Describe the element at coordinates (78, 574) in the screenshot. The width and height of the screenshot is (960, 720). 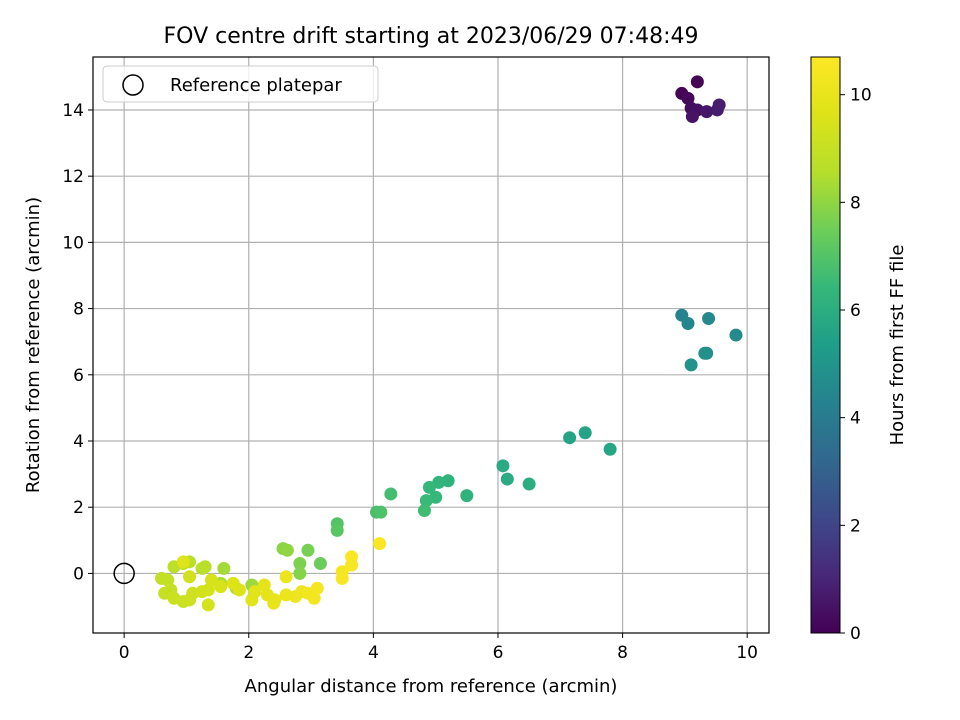
I see `y-tick-label: 0` at that location.